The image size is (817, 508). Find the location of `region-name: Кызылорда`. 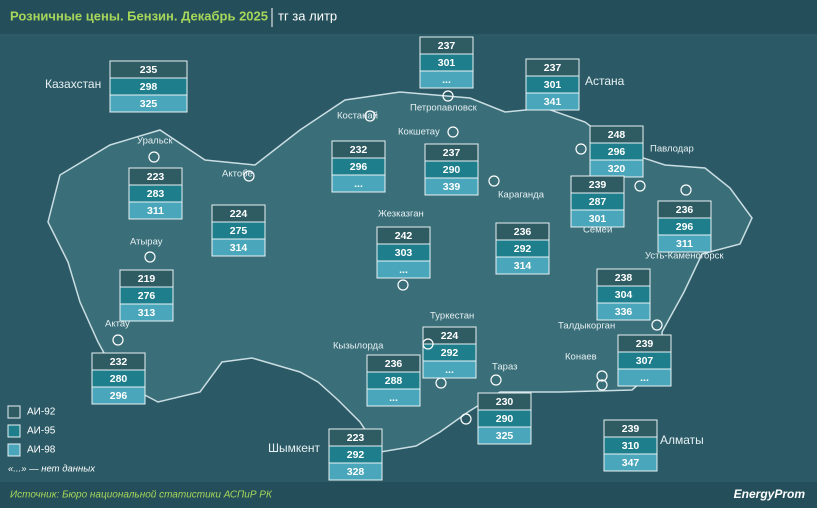

region-name: Кызылорда is located at coordinates (358, 346).